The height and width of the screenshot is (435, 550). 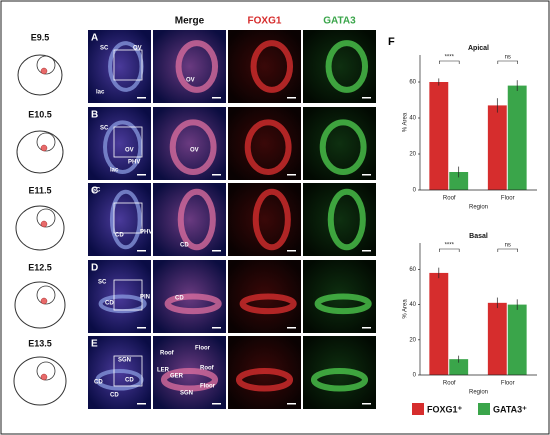 What do you see at coordinates (94, 344) in the screenshot?
I see `panel-letter: E` at bounding box center [94, 344].